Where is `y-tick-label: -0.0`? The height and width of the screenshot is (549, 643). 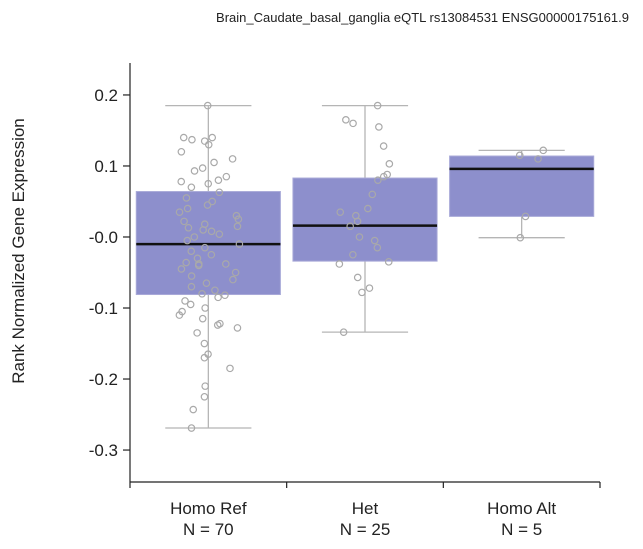
y-tick-label: -0.0 is located at coordinates (103, 237).